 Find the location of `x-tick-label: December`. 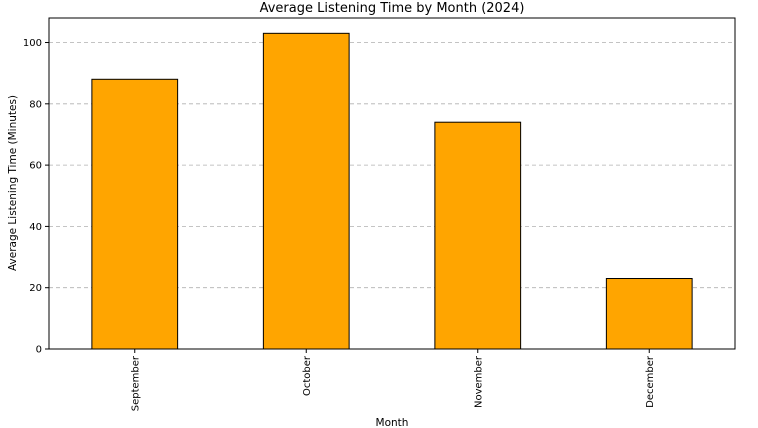

x-tick-label: December is located at coordinates (650, 381).